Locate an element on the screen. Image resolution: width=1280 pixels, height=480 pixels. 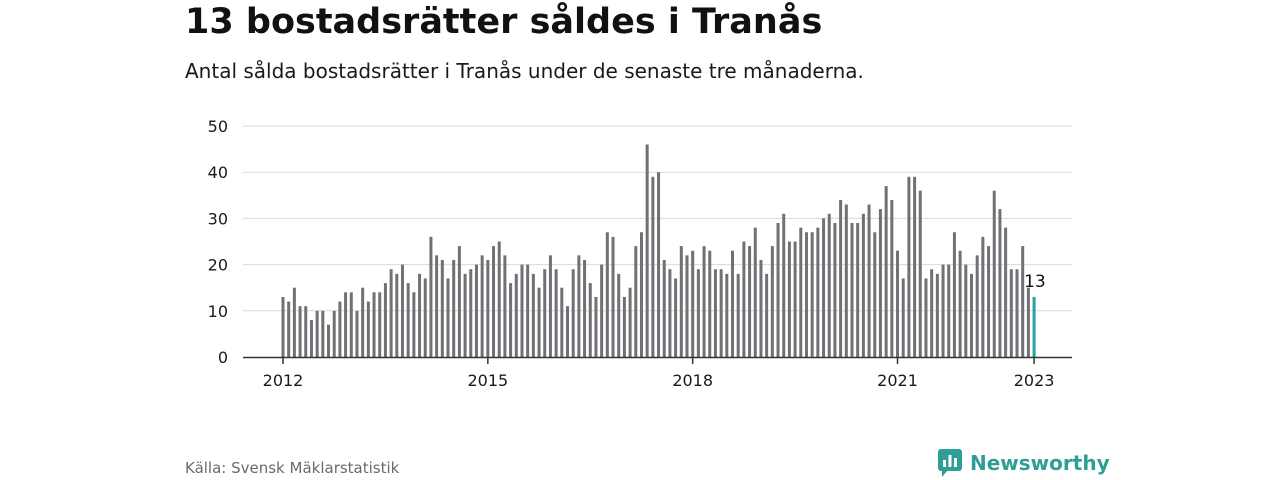
x-tick-label: 2023 is located at coordinates (1034, 380).